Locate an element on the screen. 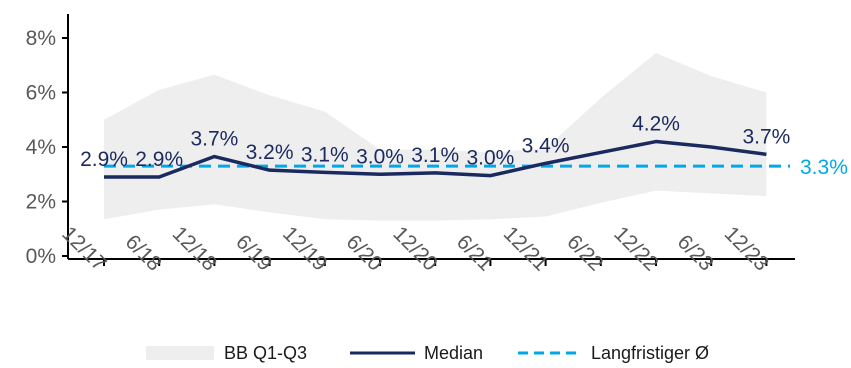 The width and height of the screenshot is (851, 368). x-tick-label: 12/23 is located at coordinates (746, 248).